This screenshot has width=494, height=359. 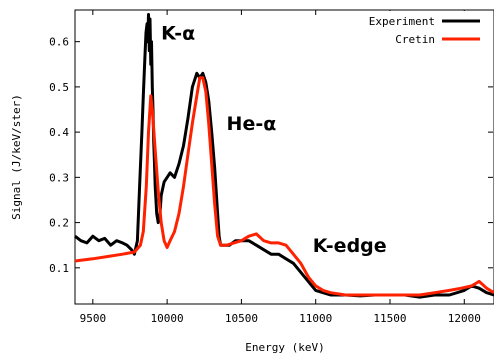 What do you see at coordinates (16, 157) in the screenshot?
I see `y-axis-title: Signal (J/keV/ster)` at bounding box center [16, 157].